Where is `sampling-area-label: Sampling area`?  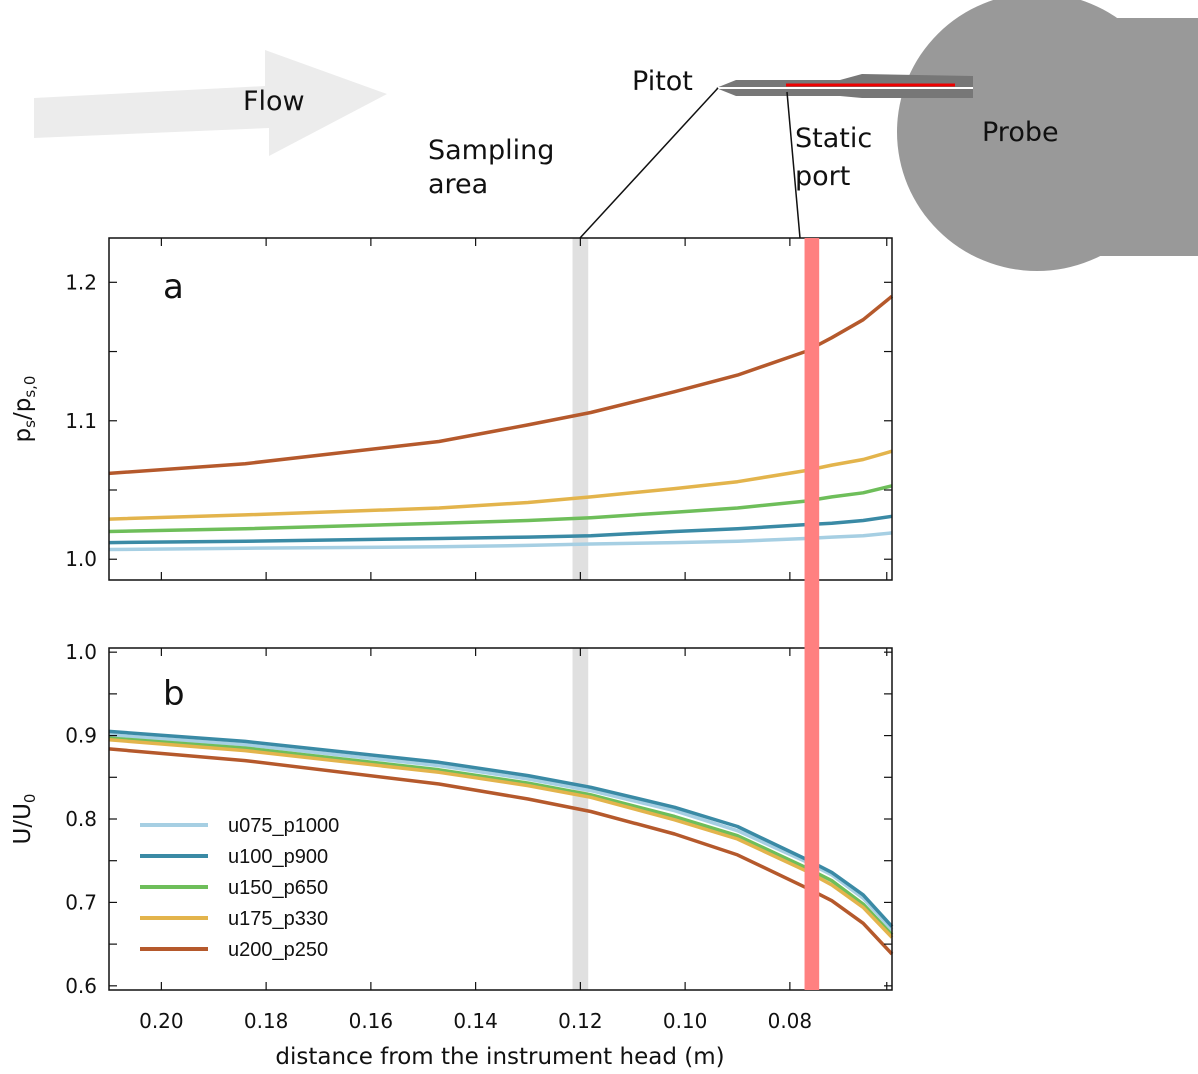
sampling-area-label: Sampling area is located at coordinates (495, 167).